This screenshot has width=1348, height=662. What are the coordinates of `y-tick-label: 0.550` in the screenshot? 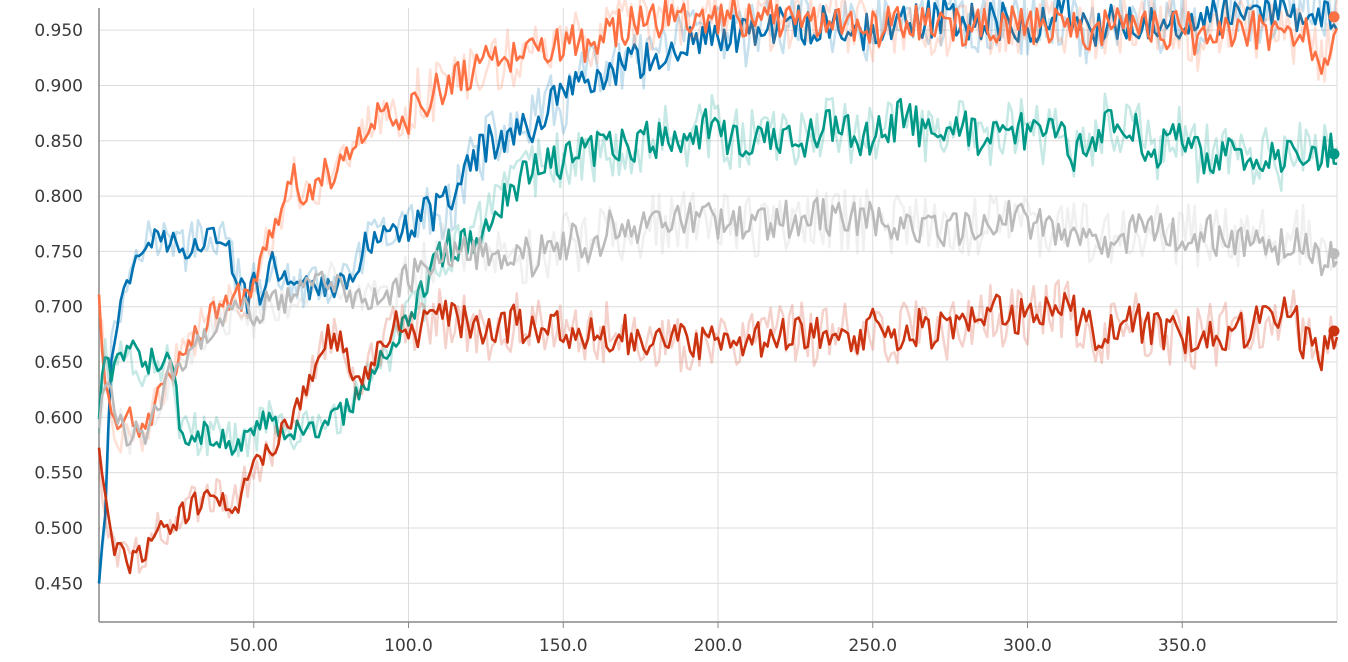 It's located at (58, 474).